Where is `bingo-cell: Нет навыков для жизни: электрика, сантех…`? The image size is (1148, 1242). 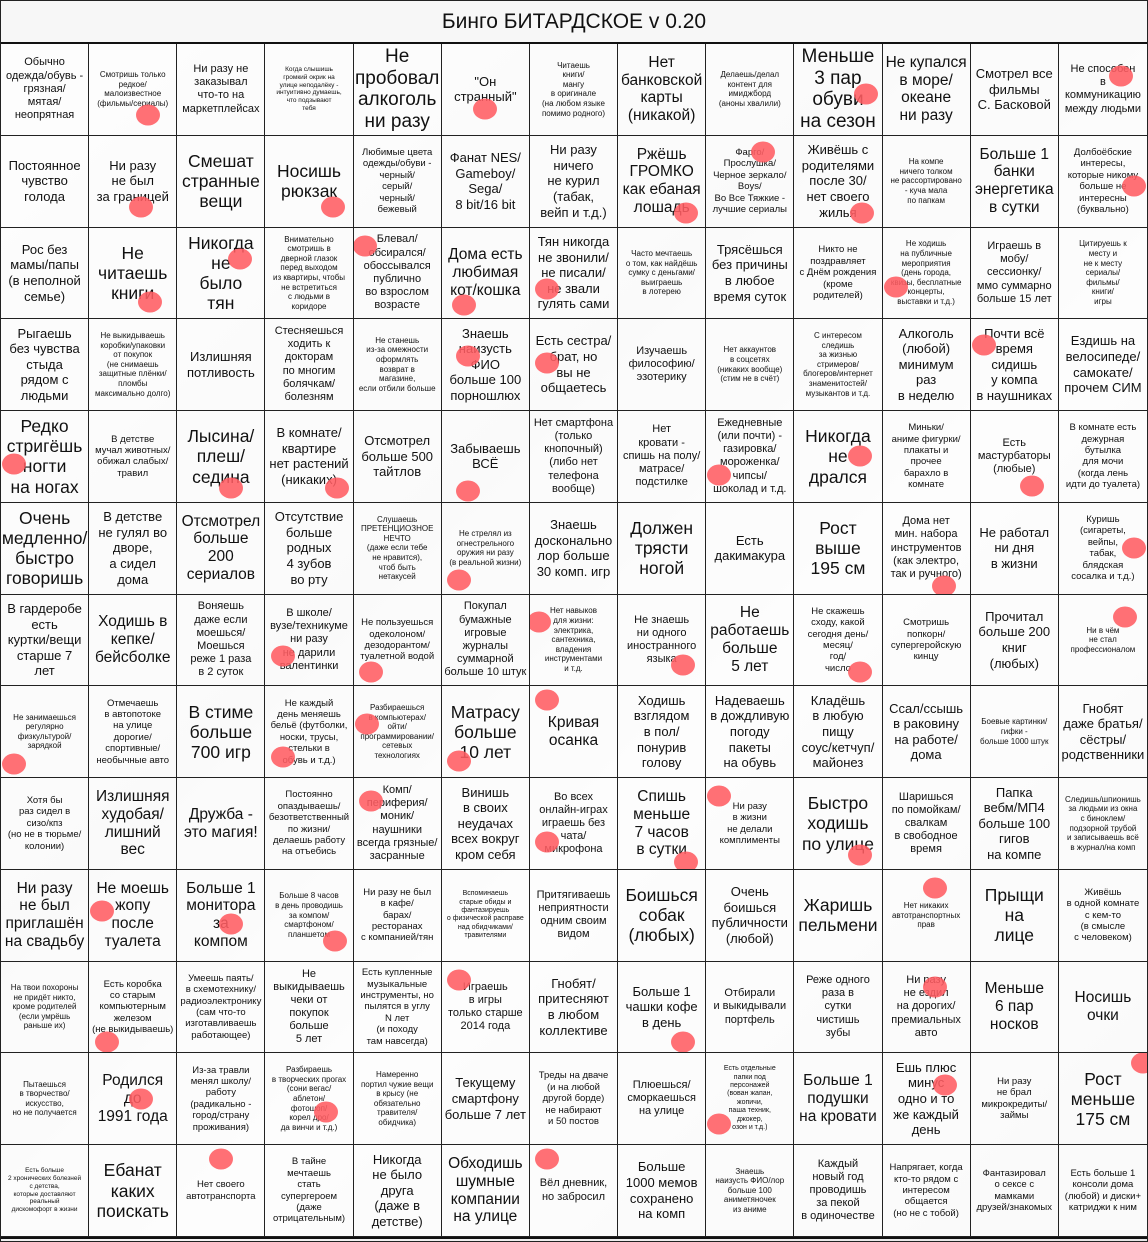
bingo-cell: Нет навыков для жизни: электрика, сантех… is located at coordinates (574, 640).